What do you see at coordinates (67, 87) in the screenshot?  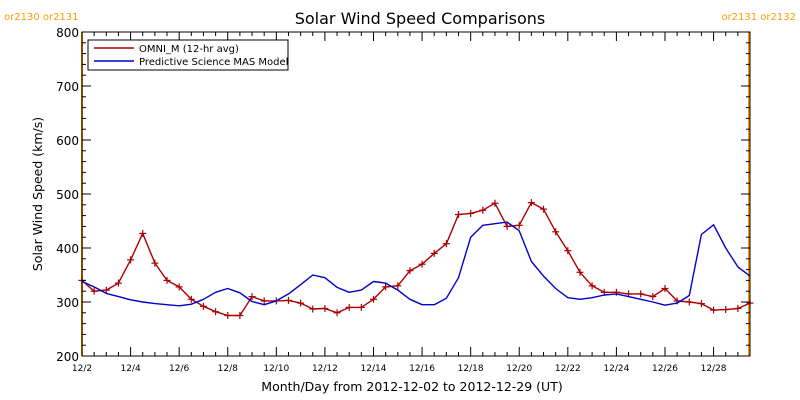 I see `y-tick-label-5: 700` at bounding box center [67, 87].